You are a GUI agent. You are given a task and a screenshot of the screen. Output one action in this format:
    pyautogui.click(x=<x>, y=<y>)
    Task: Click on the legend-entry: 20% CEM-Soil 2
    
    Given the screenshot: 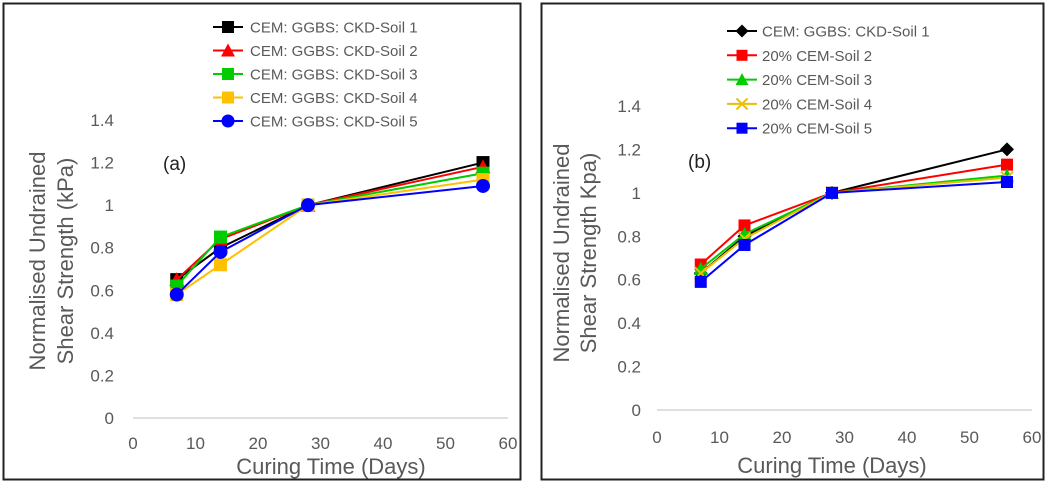 What is the action you would take?
    pyautogui.click(x=799, y=56)
    